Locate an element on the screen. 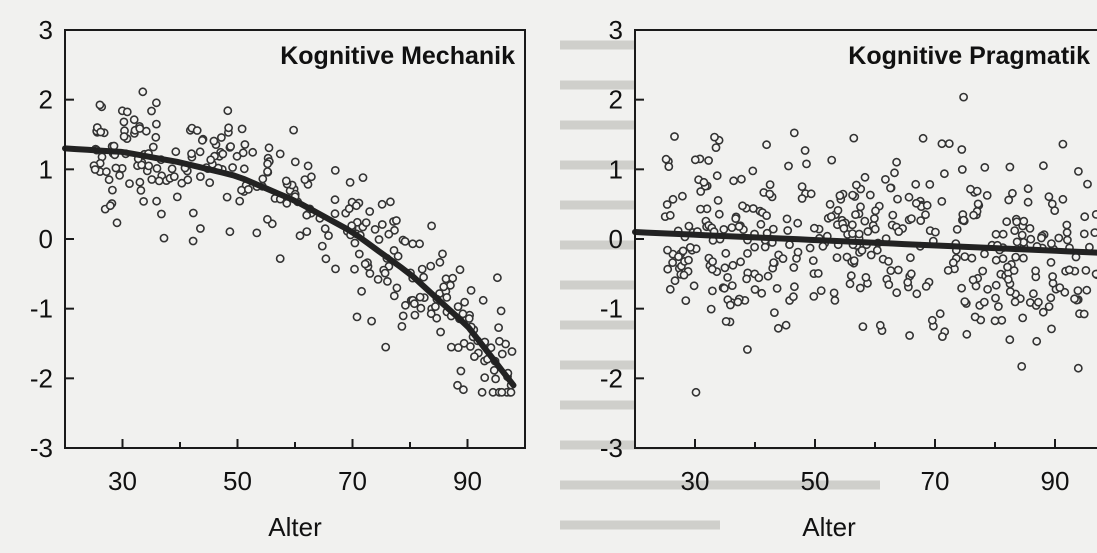 The height and width of the screenshot is (553, 1097). x-tick-label: 30 is located at coordinates (122, 481).